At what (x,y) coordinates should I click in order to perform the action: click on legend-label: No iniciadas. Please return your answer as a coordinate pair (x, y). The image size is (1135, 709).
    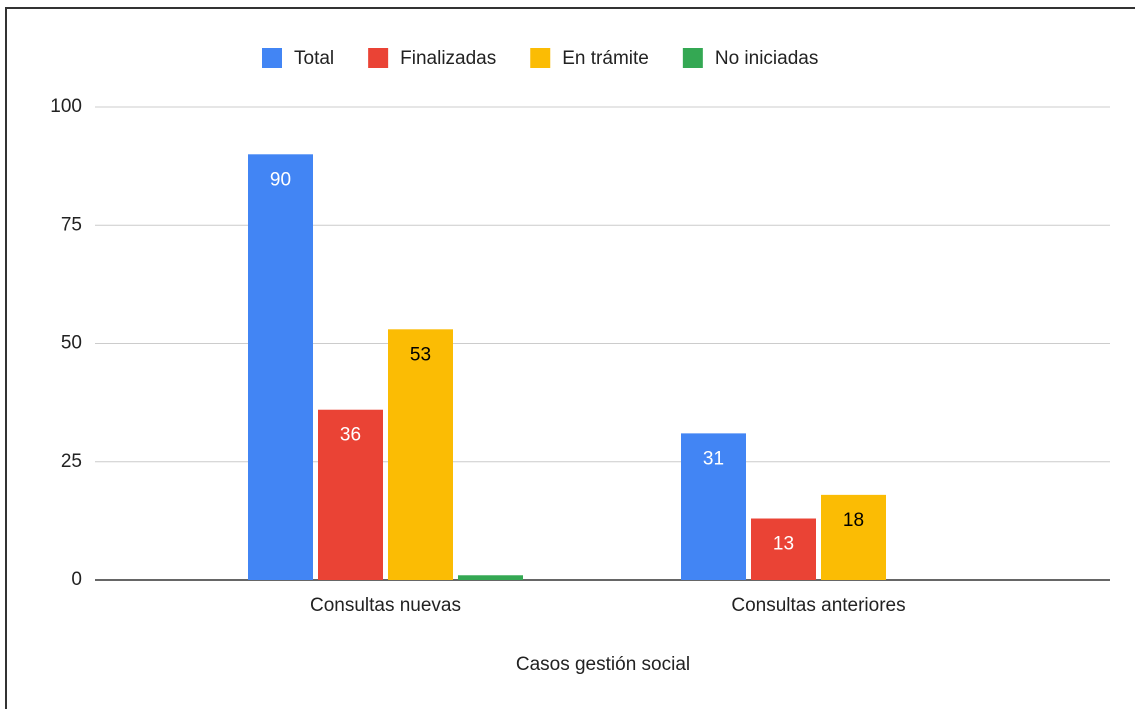
    Looking at the image, I should click on (767, 58).